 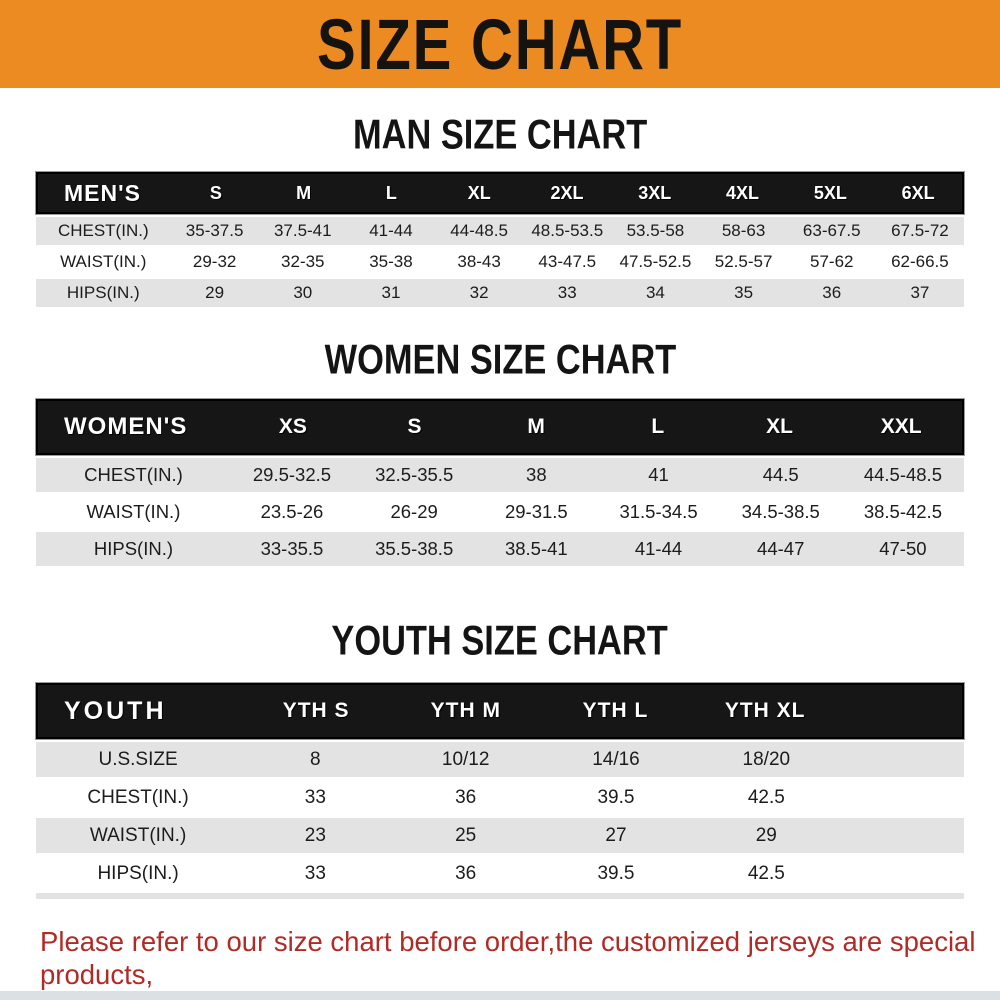 What do you see at coordinates (536, 474) in the screenshot?
I see `size-value-cell: 38` at bounding box center [536, 474].